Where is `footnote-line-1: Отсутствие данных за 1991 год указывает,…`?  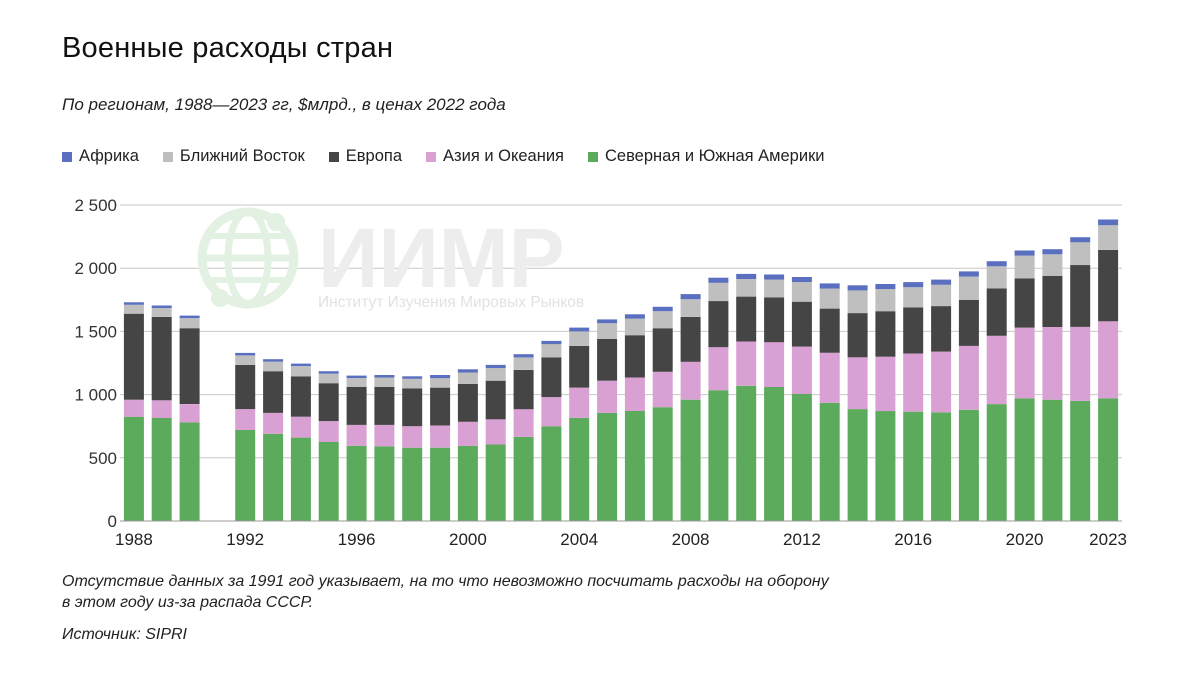
footnote-line-1: Отсутствие данных за 1991 год указывает,… is located at coordinates (445, 581).